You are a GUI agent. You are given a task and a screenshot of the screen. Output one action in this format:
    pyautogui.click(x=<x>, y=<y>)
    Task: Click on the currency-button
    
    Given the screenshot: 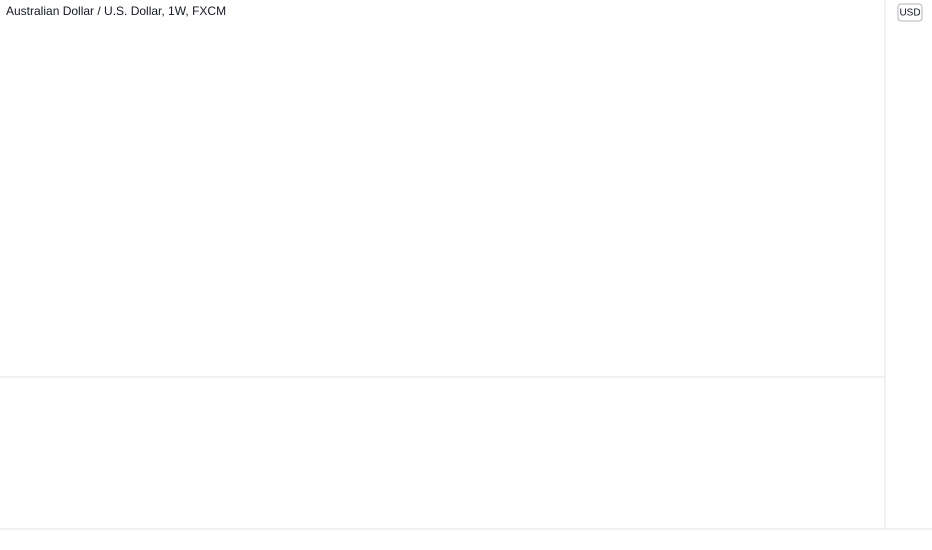 What is the action you would take?
    pyautogui.click(x=910, y=12)
    